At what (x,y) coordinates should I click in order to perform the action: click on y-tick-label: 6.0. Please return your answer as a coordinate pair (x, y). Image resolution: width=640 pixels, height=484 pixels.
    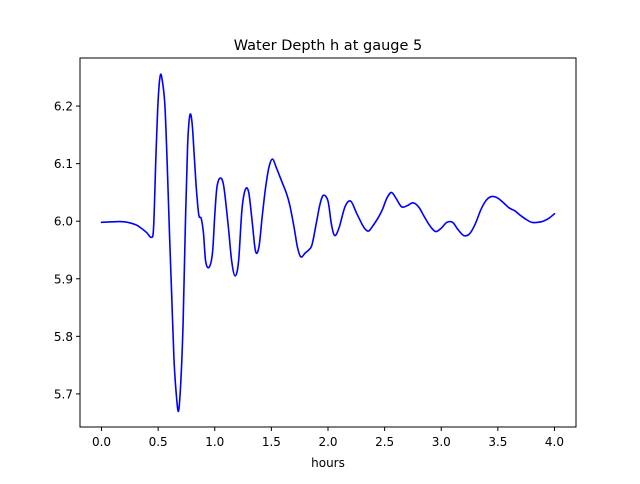
    Looking at the image, I should click on (63, 222).